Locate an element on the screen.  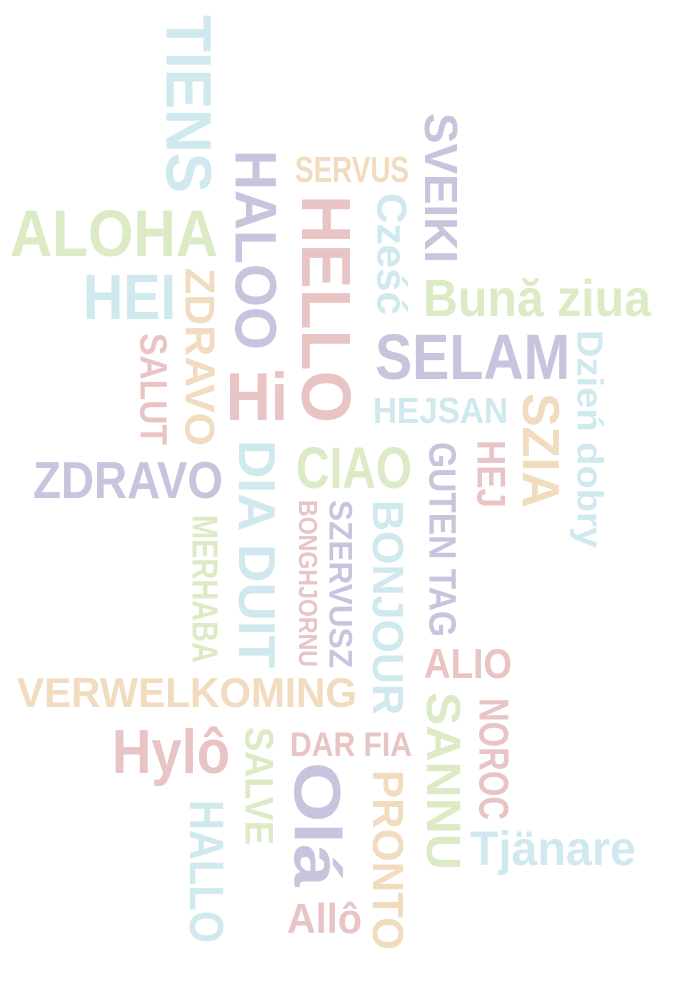
word-bonjour: BONJOUR is located at coordinates (388, 607).